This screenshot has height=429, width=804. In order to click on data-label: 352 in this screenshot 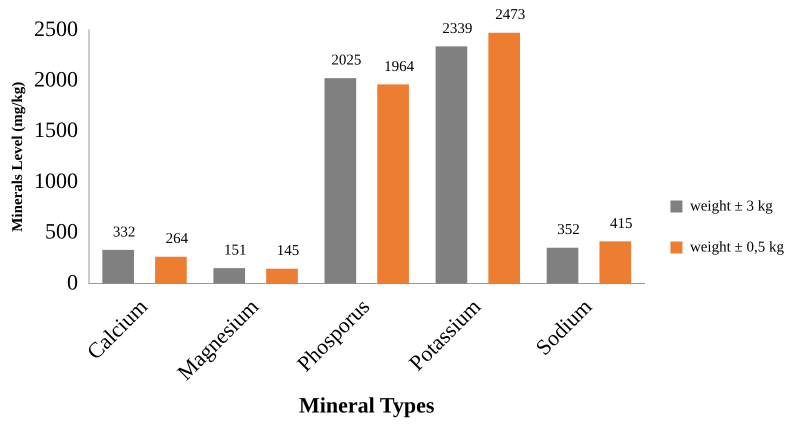, I will do `click(568, 230)`.